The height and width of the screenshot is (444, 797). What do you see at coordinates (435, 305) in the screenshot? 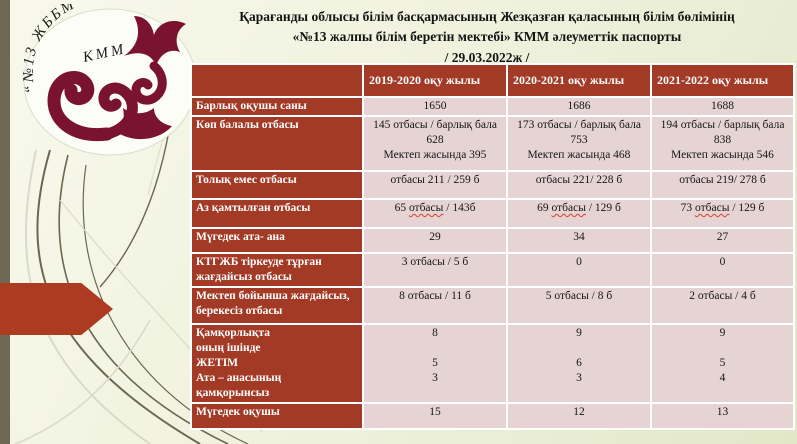
I see `table-cell: 8 отбасы / 11 б` at bounding box center [435, 305].